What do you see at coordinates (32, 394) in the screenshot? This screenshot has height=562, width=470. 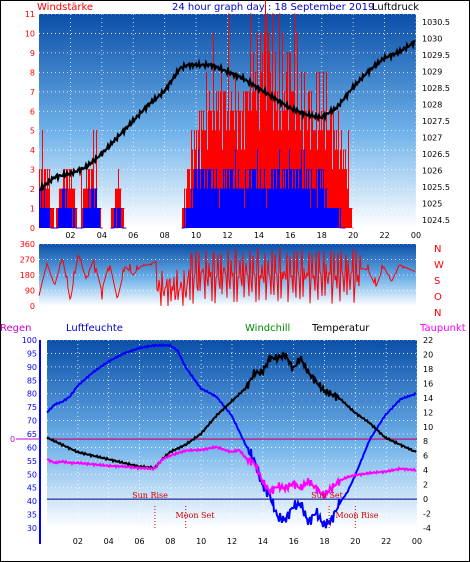 I see `humidity-tick-label: 80` at bounding box center [32, 394].